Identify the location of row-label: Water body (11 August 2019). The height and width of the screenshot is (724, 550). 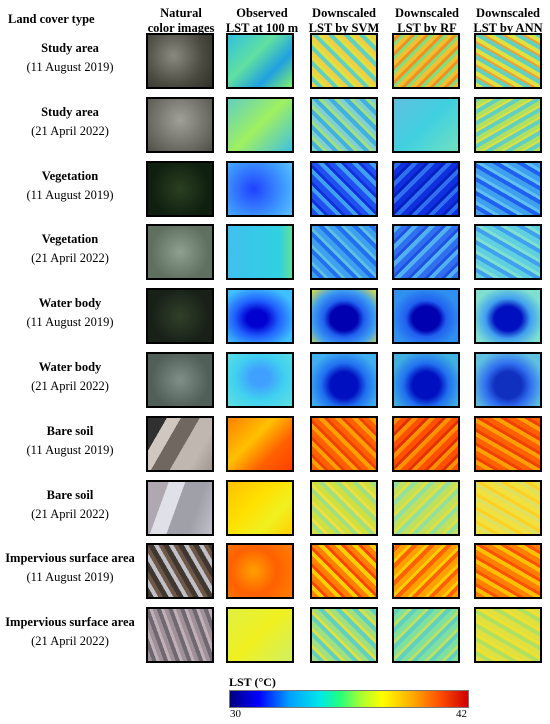
(70, 313).